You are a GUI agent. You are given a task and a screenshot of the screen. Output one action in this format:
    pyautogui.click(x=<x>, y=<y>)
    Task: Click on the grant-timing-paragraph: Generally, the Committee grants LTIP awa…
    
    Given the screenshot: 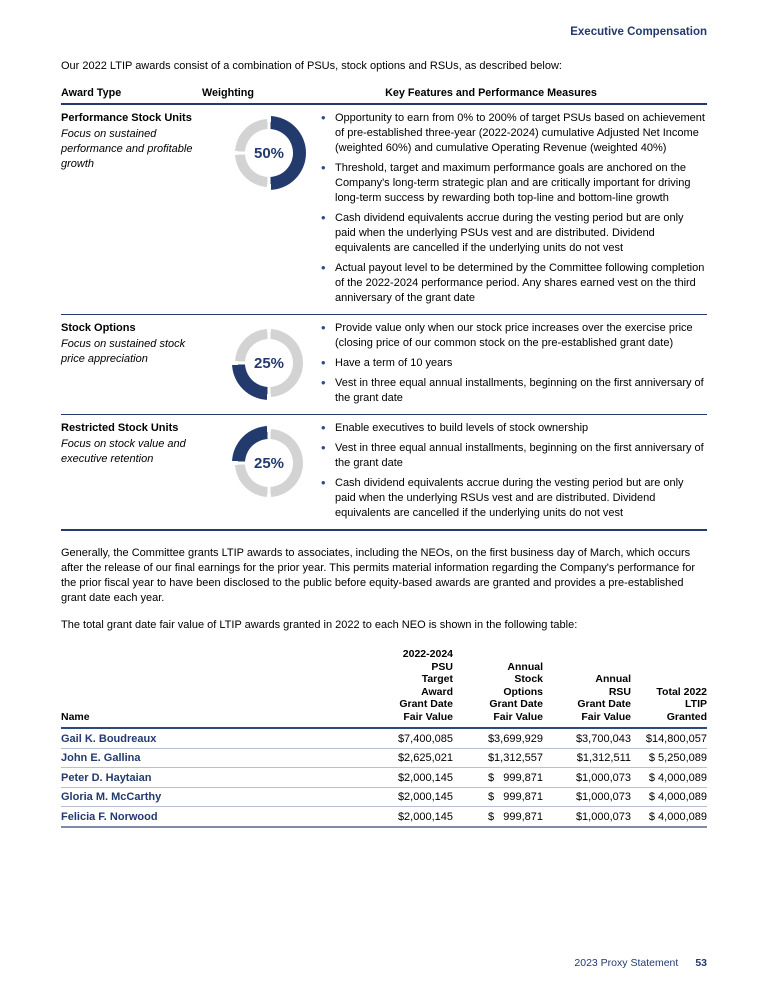 What is the action you would take?
    pyautogui.click(x=378, y=575)
    